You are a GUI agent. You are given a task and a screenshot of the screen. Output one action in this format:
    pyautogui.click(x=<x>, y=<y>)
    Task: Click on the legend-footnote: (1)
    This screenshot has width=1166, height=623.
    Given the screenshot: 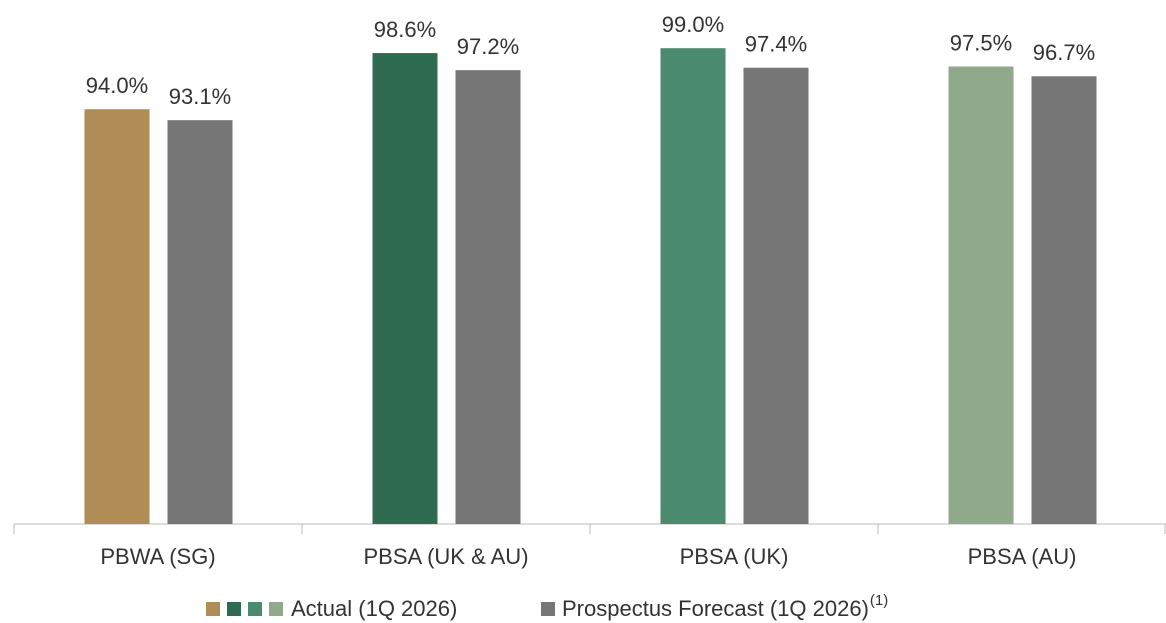 What is the action you would take?
    pyautogui.click(x=879, y=600)
    